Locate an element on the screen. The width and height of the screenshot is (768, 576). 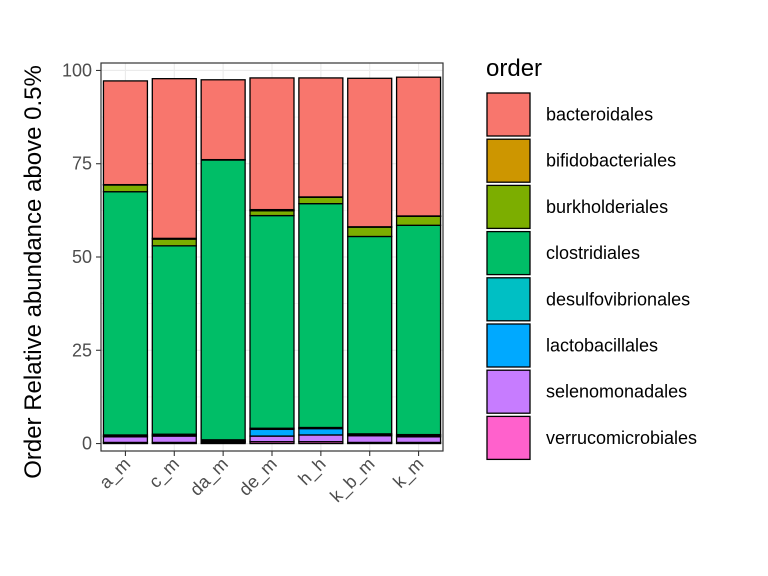
bar-stack-c_m is located at coordinates (174, 261).